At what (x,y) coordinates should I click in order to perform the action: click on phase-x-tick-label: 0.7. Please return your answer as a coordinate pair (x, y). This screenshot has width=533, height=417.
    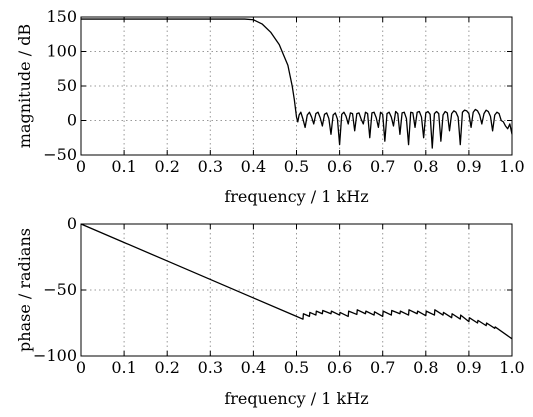
    Looking at the image, I should click on (382, 367).